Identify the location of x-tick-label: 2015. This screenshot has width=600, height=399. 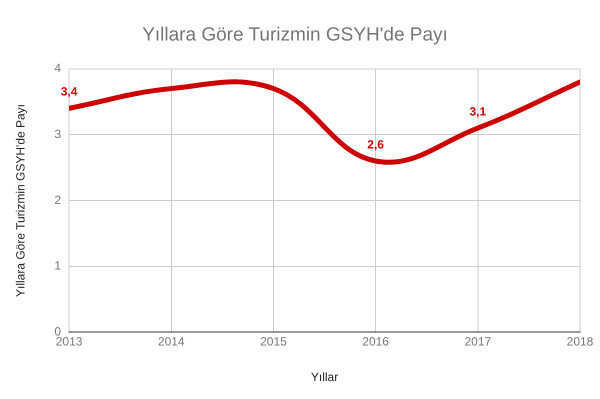
(274, 341).